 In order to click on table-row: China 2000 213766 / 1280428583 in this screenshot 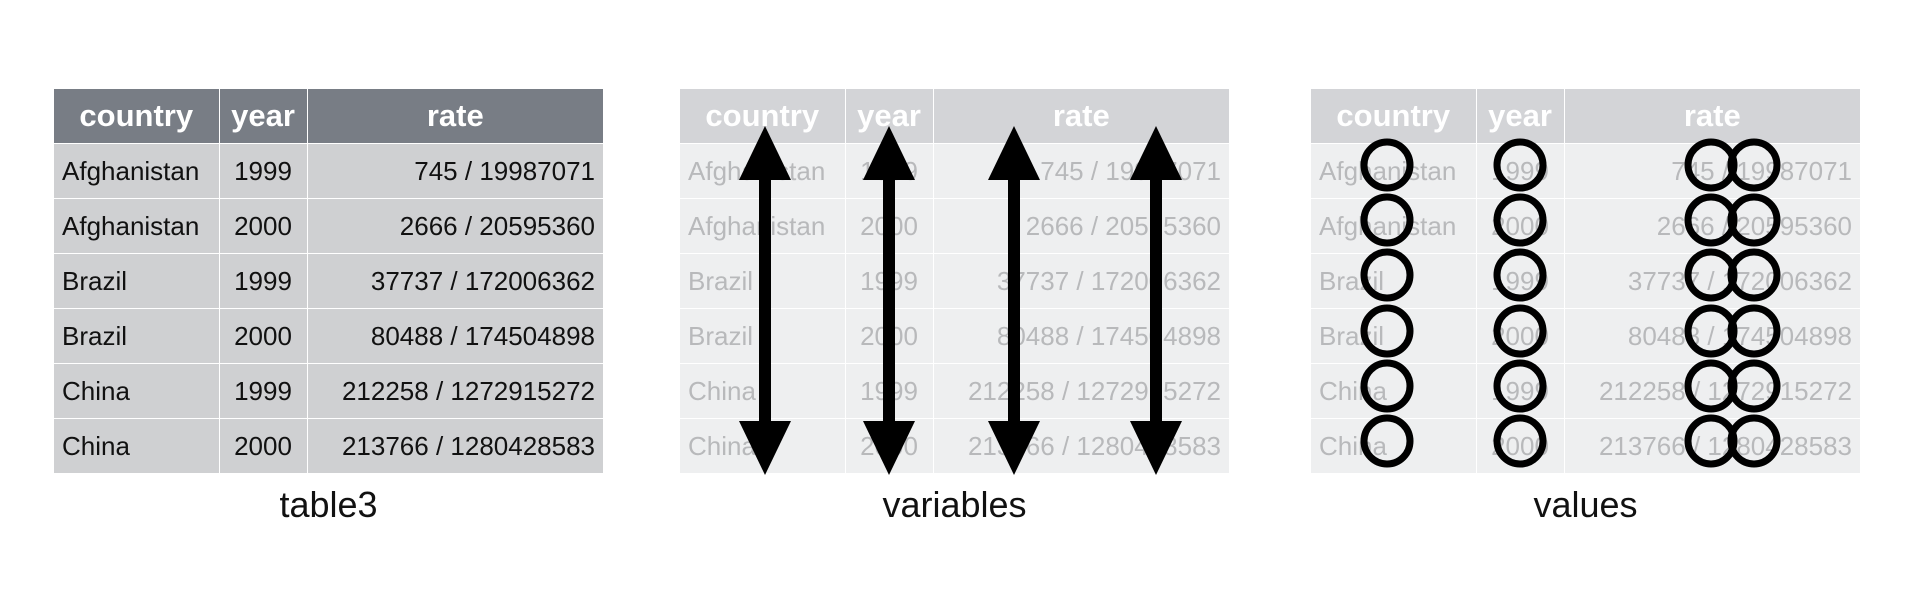, I will do `click(328, 445)`.